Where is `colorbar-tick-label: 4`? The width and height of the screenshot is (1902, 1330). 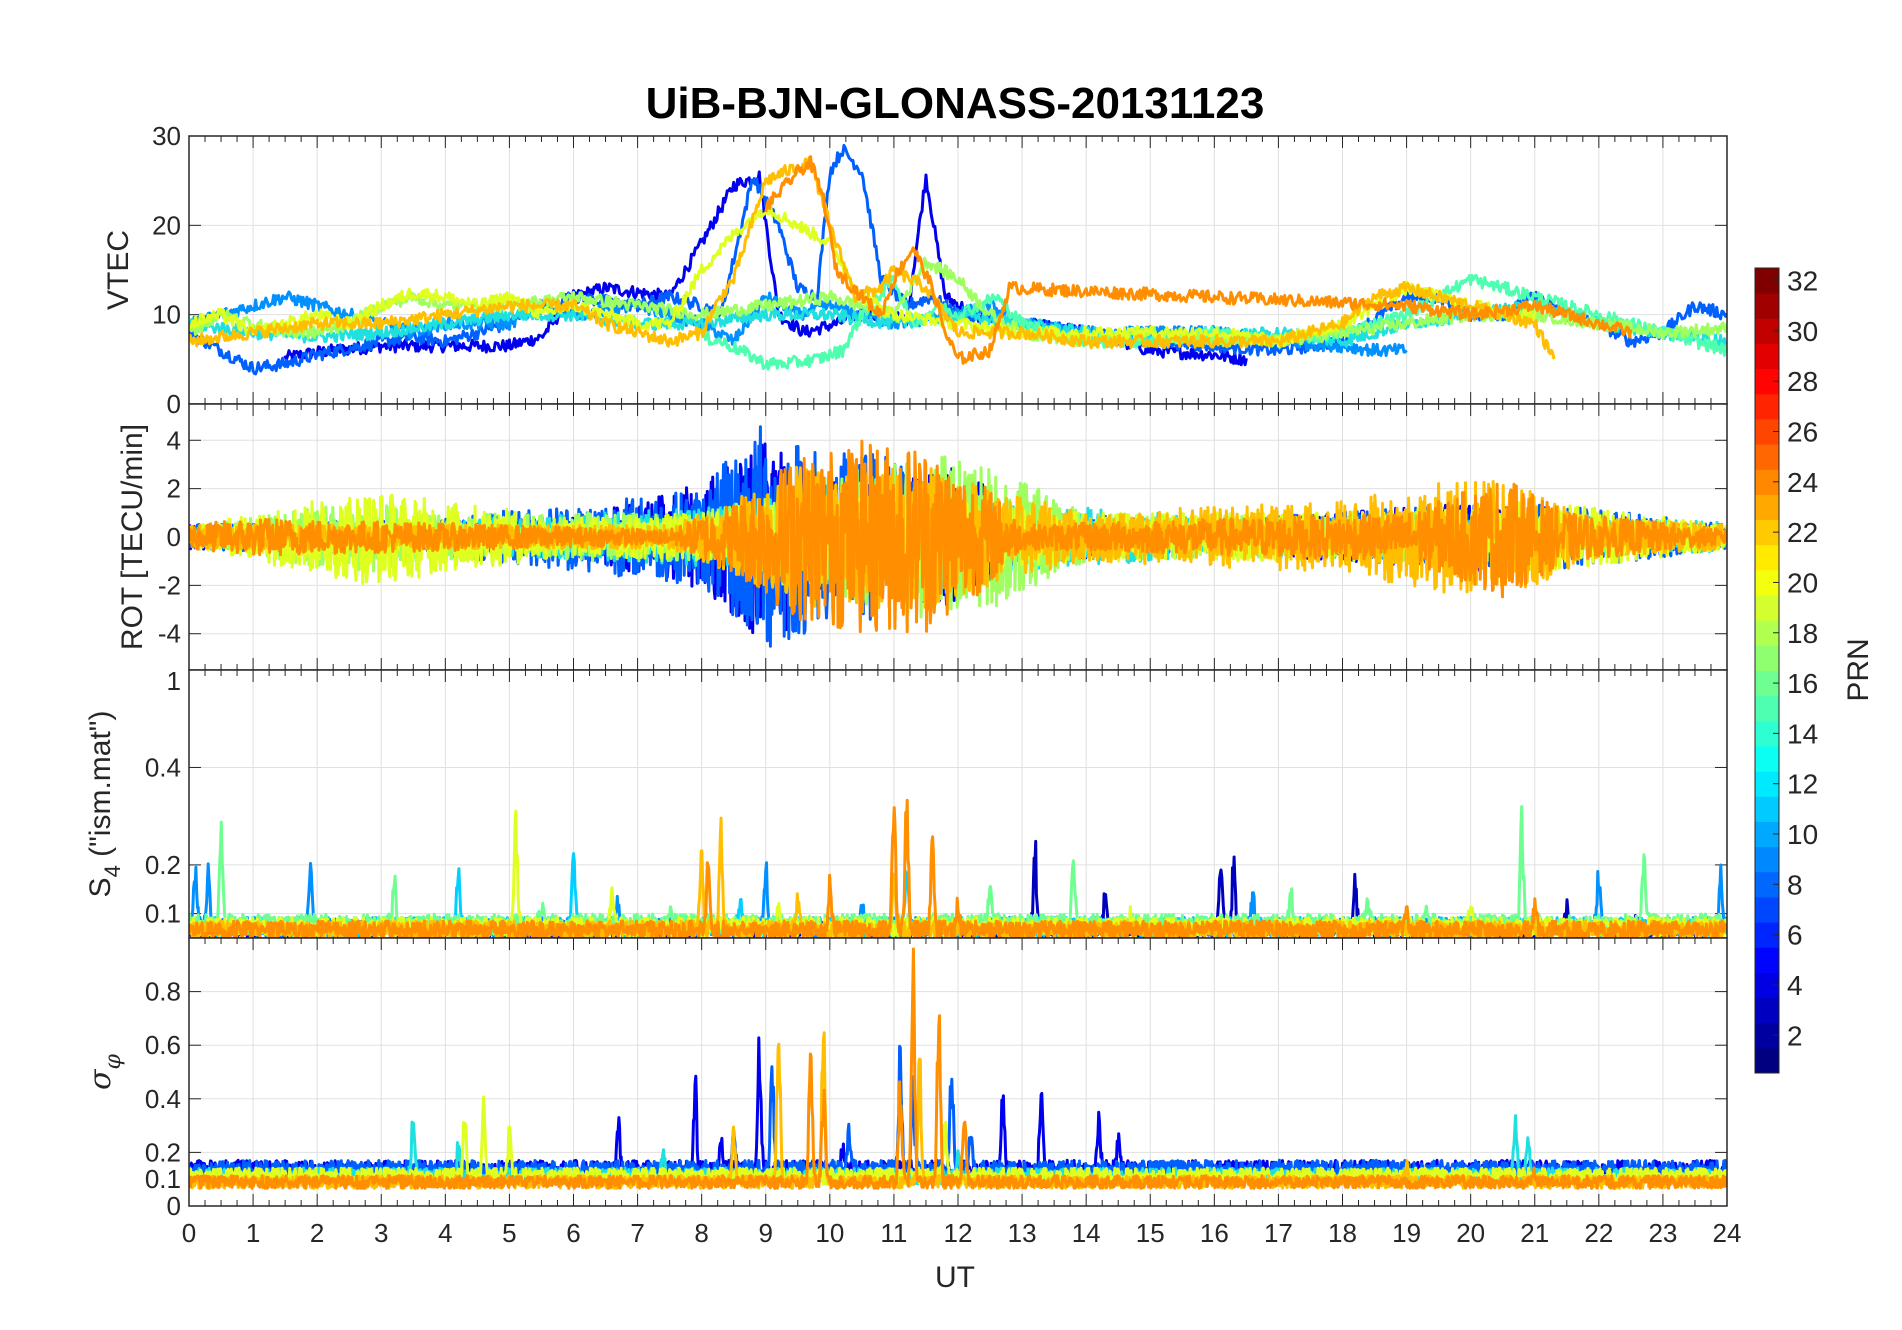 colorbar-tick-label: 4 is located at coordinates (1795, 985).